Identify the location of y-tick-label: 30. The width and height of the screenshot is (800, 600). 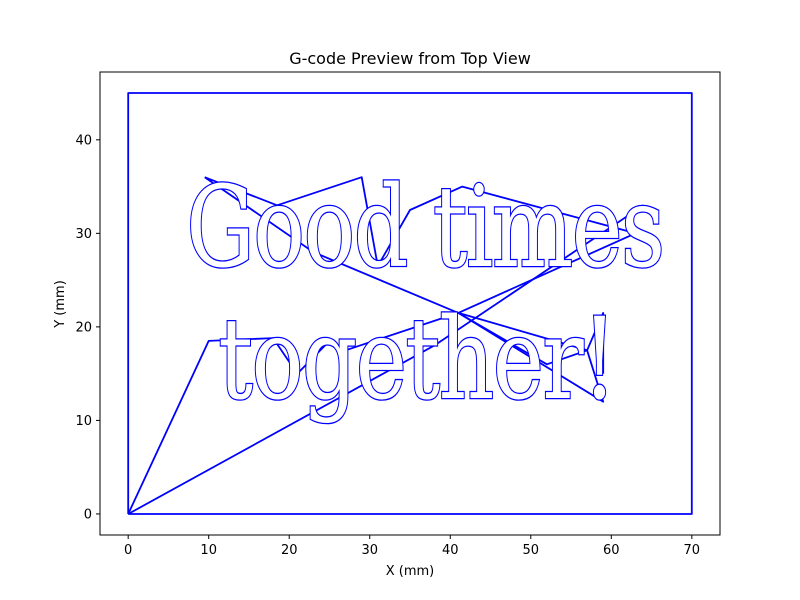
(83, 234).